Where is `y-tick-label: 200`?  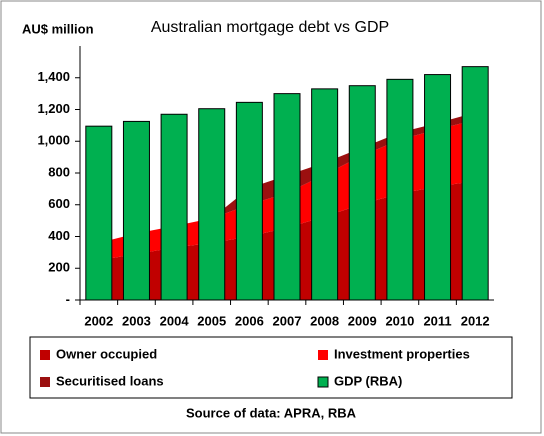 y-tick-label: 200 is located at coordinates (59, 267).